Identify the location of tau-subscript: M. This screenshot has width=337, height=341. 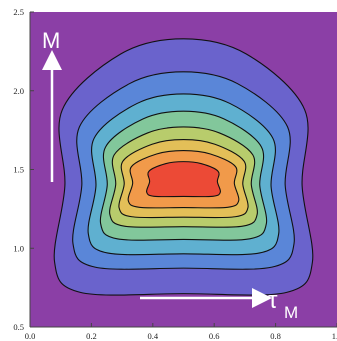
(291, 312).